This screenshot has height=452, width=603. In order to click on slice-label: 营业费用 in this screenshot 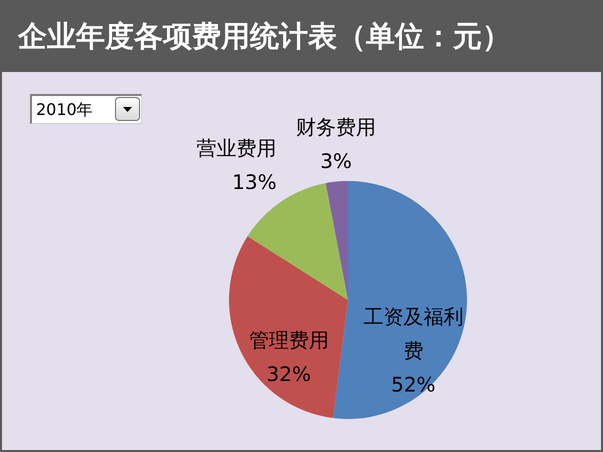, I will do `click(236, 148)`.